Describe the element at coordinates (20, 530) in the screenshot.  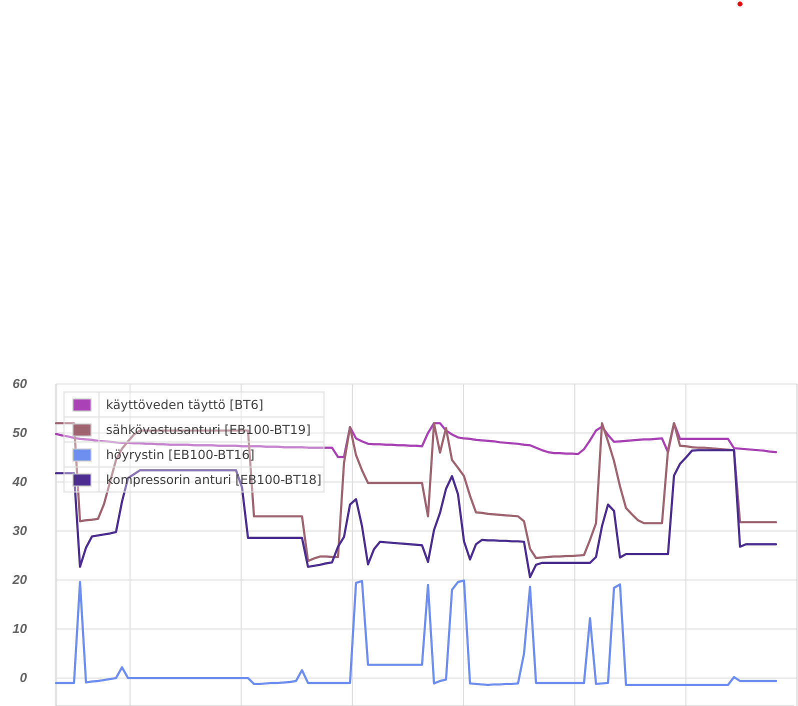
I see `y-tick-label: 30` at that location.